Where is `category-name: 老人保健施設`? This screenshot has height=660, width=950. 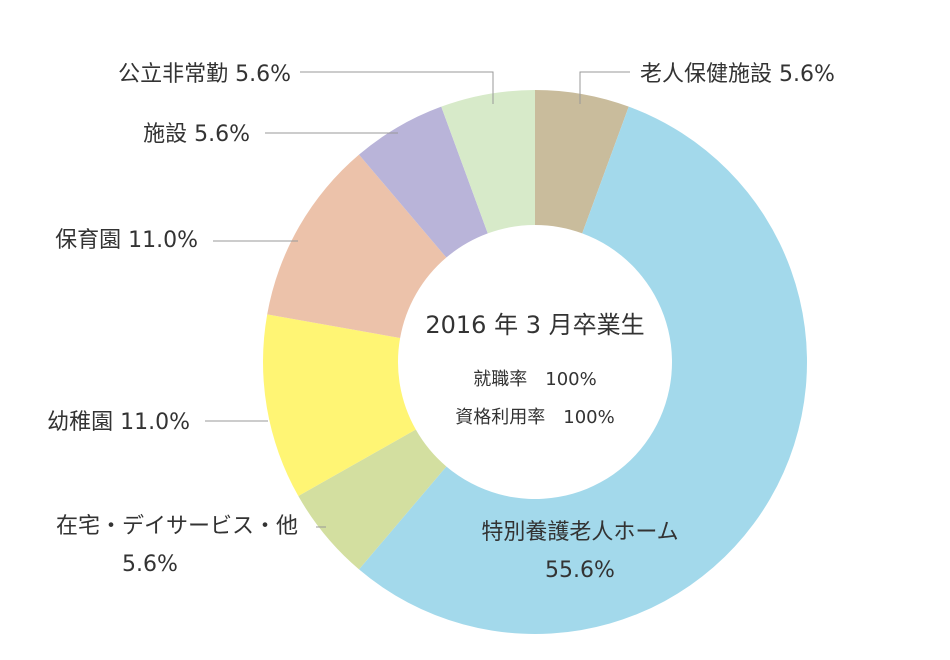
category-name: 老人保健施設 is located at coordinates (706, 74).